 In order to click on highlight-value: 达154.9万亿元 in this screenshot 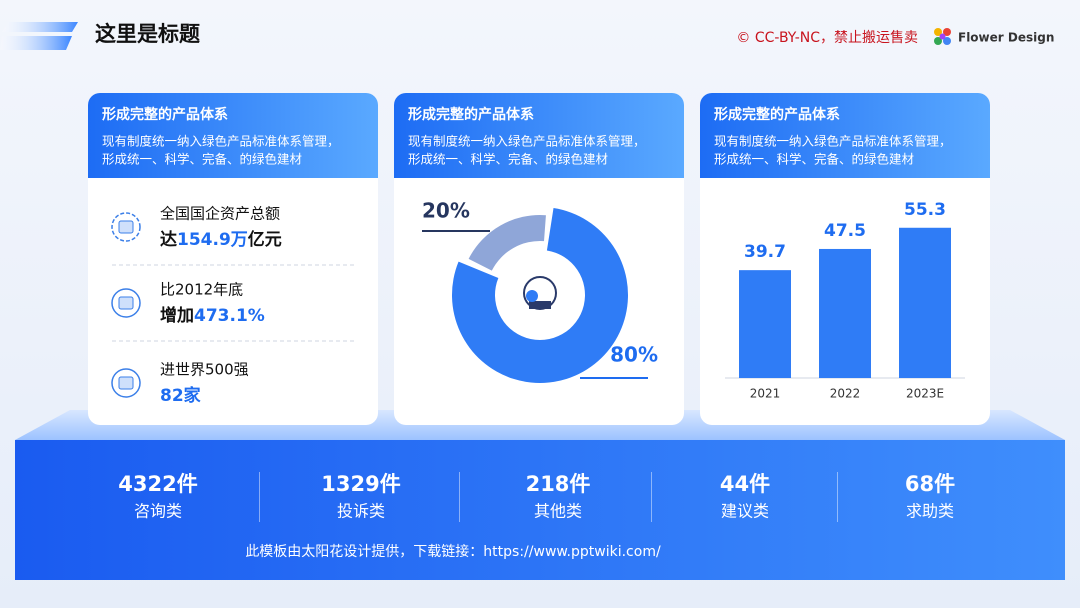, I will do `click(221, 239)`.